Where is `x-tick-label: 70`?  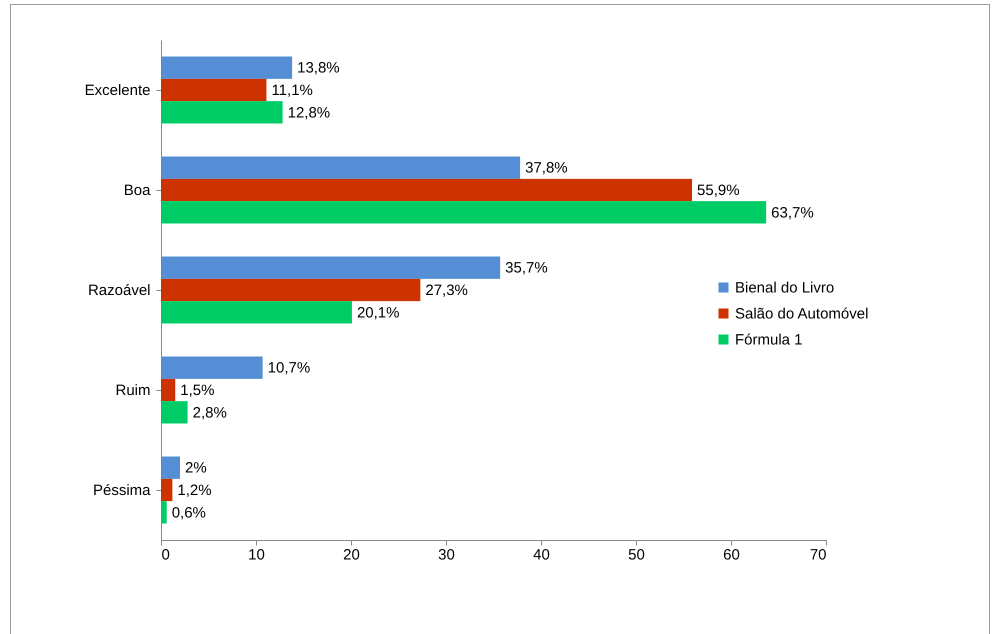
x-tick-label: 70 is located at coordinates (818, 555).